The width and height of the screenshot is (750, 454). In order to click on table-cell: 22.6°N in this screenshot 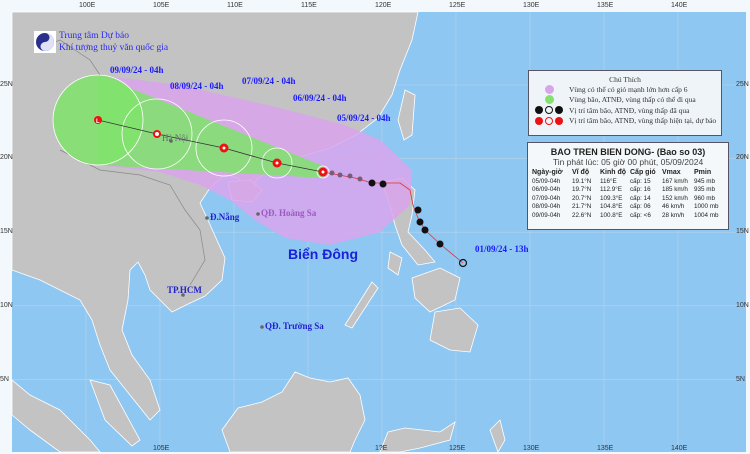, I will do `click(582, 215)`.